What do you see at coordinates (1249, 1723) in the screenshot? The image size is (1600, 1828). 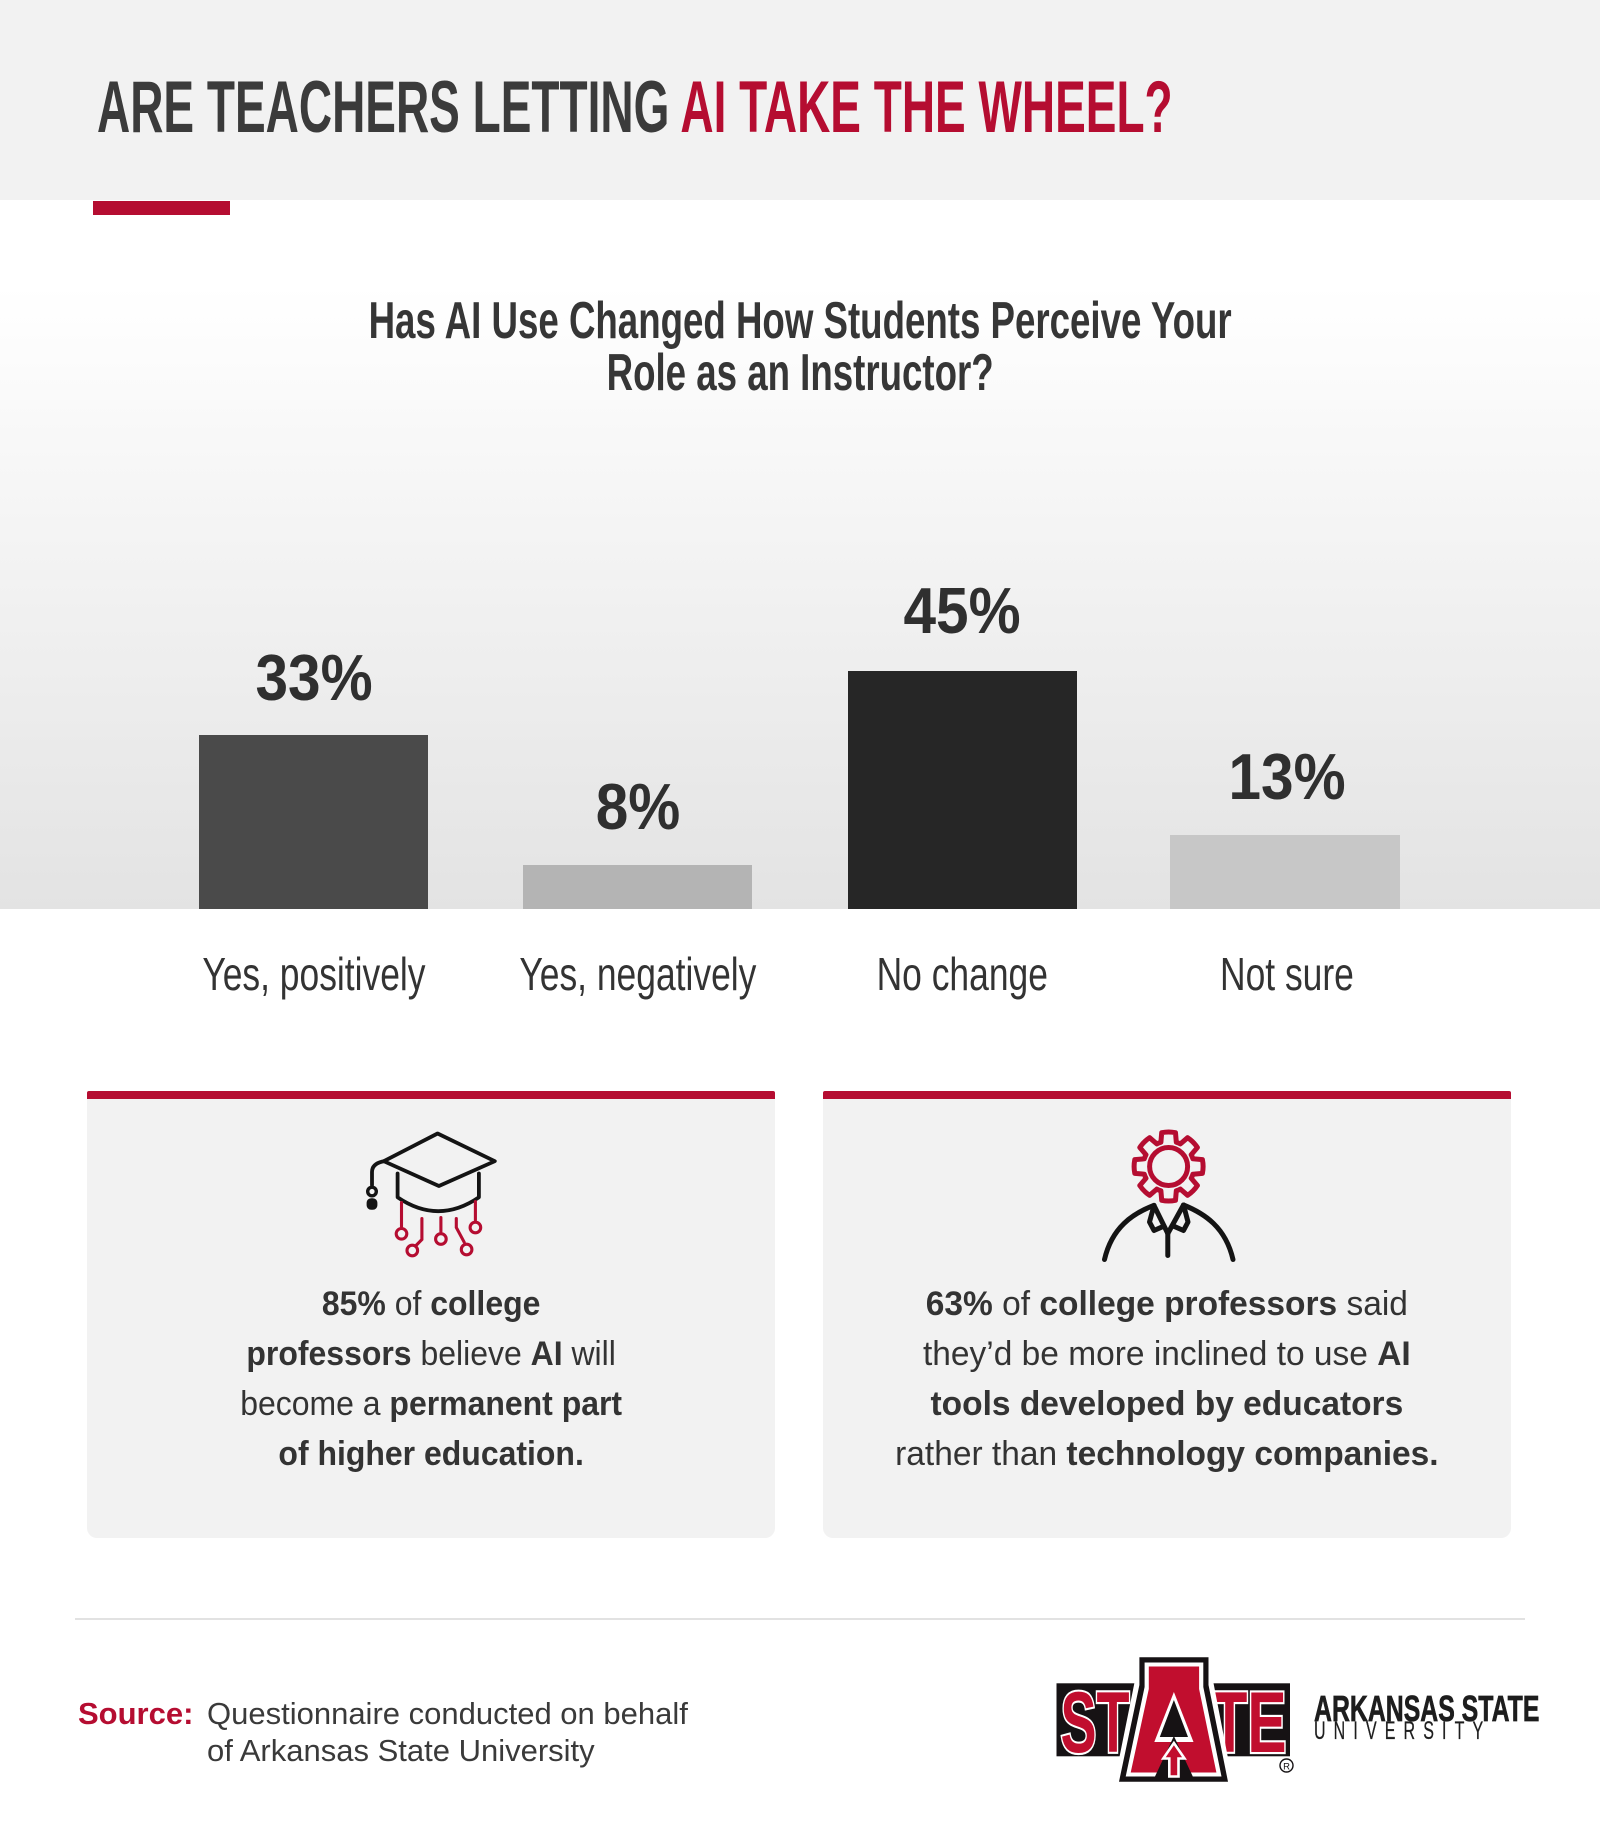 I see `svg-text: TE` at bounding box center [1249, 1723].